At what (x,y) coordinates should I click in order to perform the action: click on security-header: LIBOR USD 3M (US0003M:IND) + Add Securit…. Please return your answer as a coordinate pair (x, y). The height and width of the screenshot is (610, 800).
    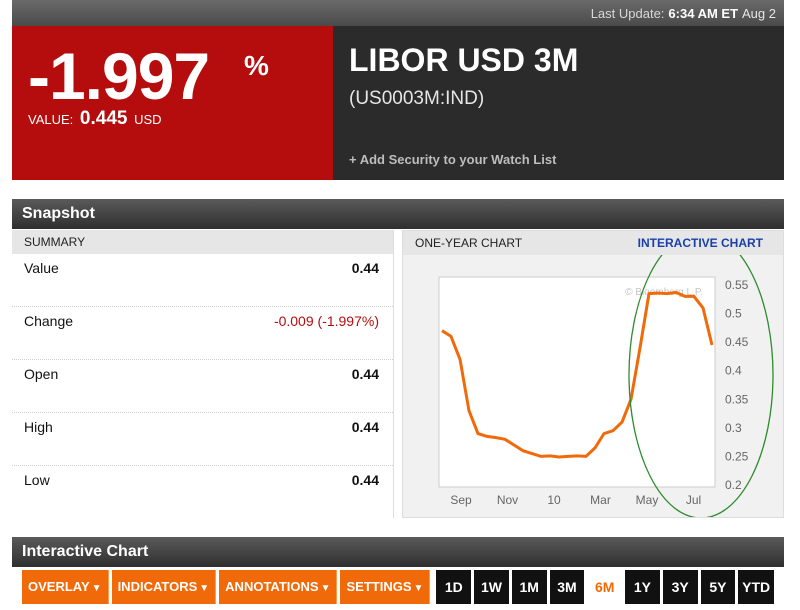
    Looking at the image, I should click on (558, 103).